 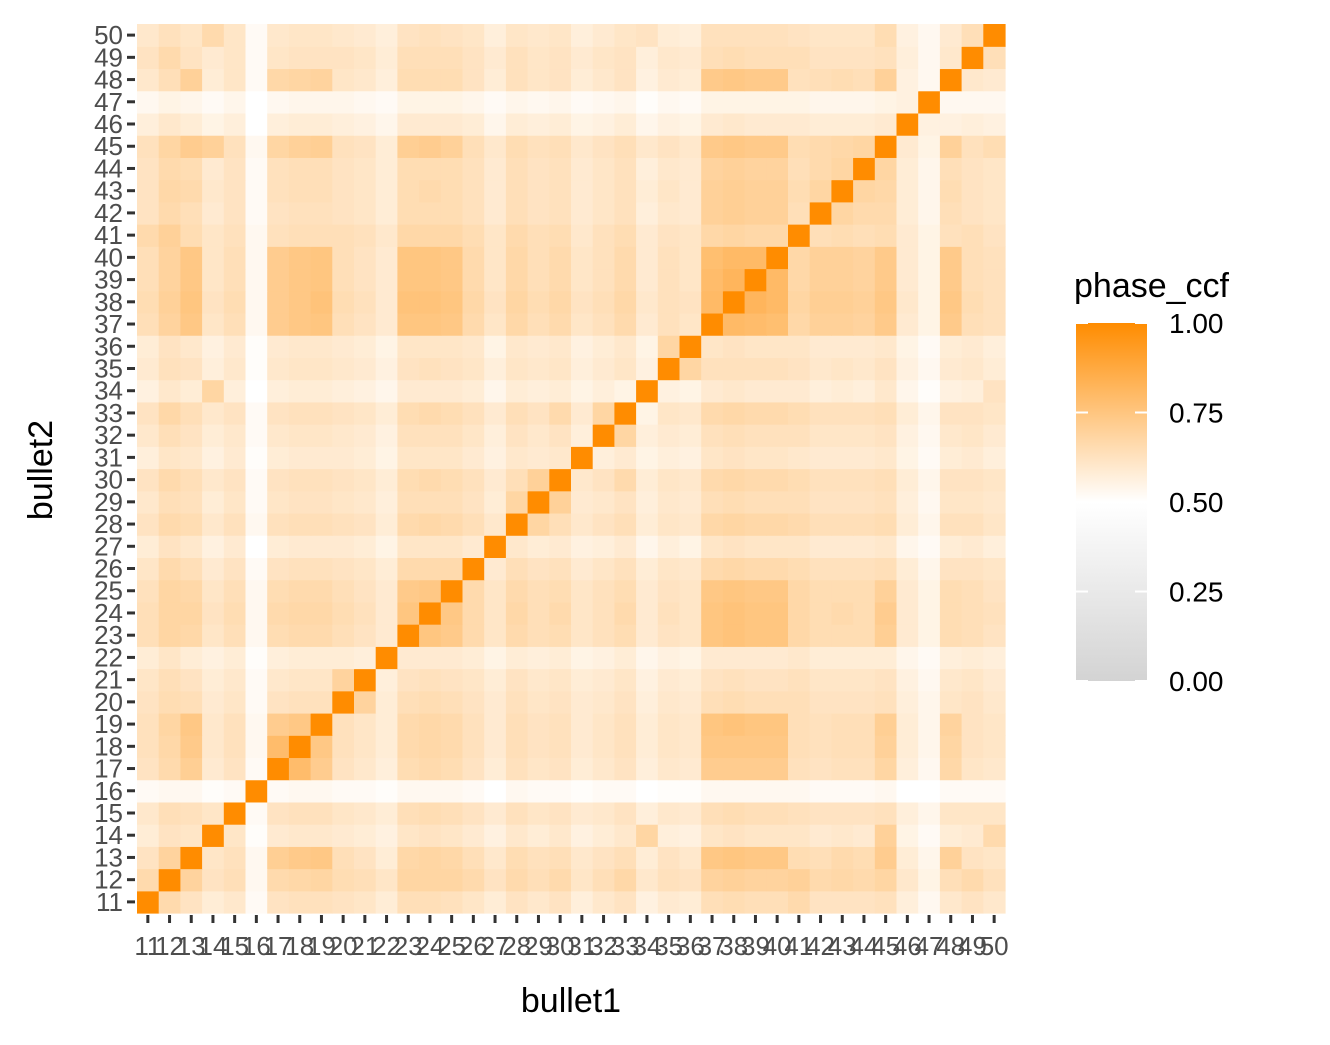 What do you see at coordinates (108, 124) in the screenshot?
I see `y-tick-label: 46` at bounding box center [108, 124].